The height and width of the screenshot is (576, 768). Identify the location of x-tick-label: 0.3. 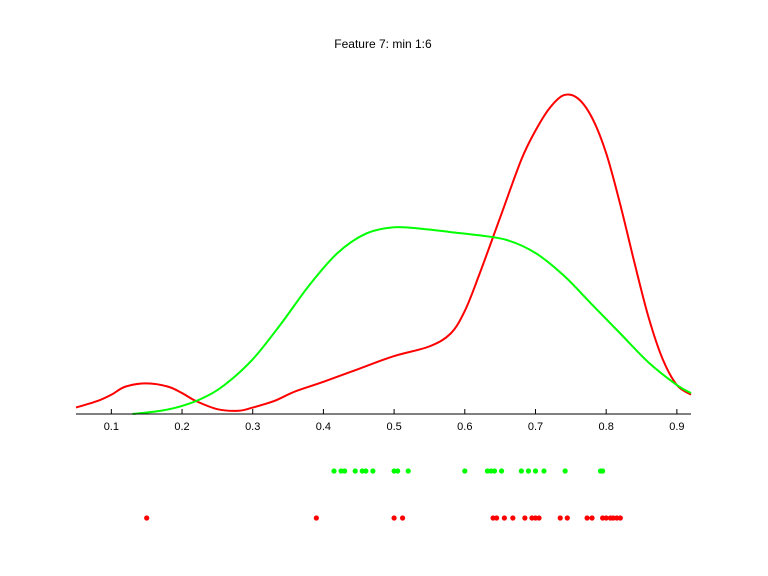
(252, 427).